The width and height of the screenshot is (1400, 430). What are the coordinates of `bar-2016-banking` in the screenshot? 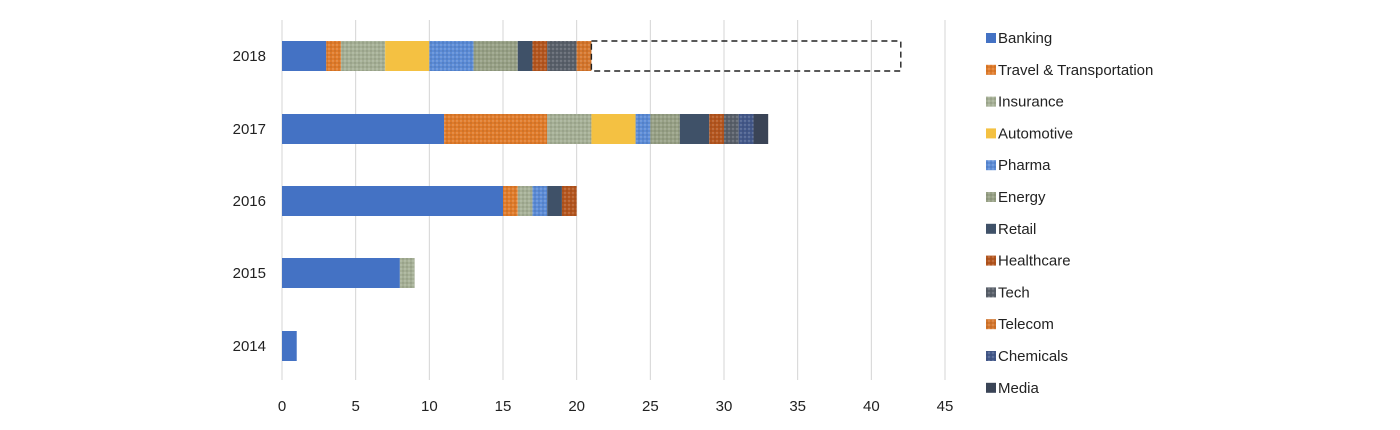 It's located at (392, 201).